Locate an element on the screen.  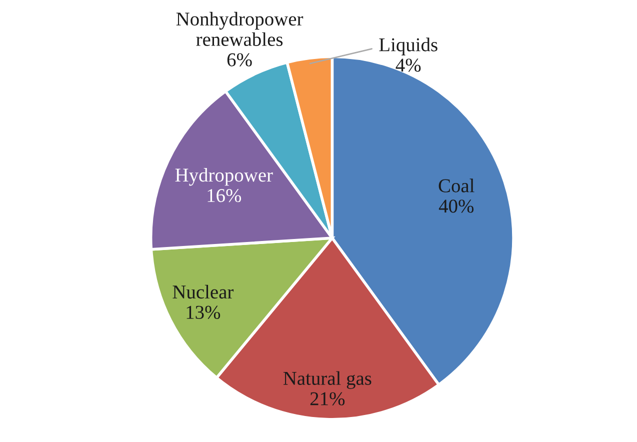
data-label: 4% is located at coordinates (408, 65).